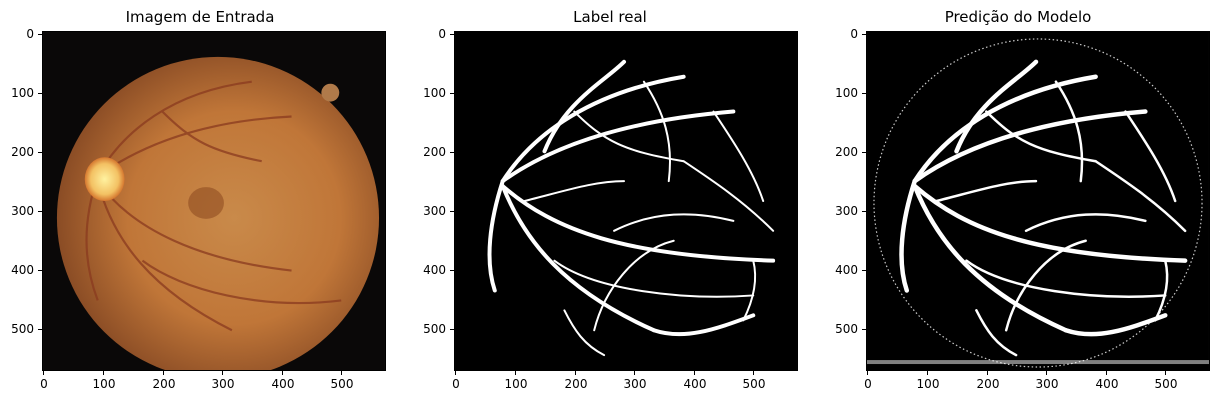 Image resolution: width=1218 pixels, height=407 pixels. I want to click on panel-title: Imagem de Entrada, so click(200, 17).